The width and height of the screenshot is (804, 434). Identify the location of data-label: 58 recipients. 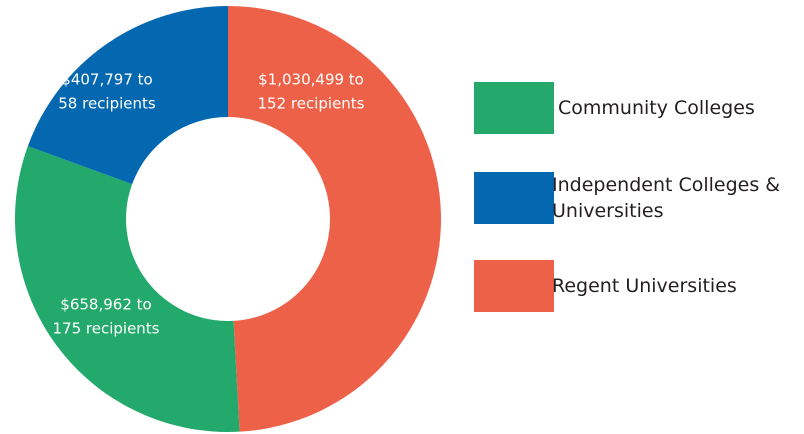
(107, 104).